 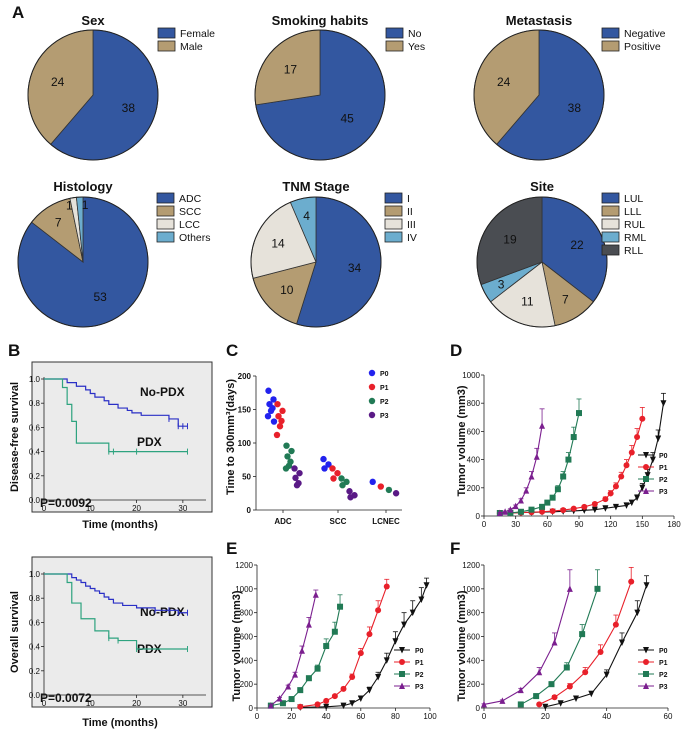 What do you see at coordinates (419, 651) in the screenshot?
I see `growth-legend-label-p0: P0` at bounding box center [419, 651].